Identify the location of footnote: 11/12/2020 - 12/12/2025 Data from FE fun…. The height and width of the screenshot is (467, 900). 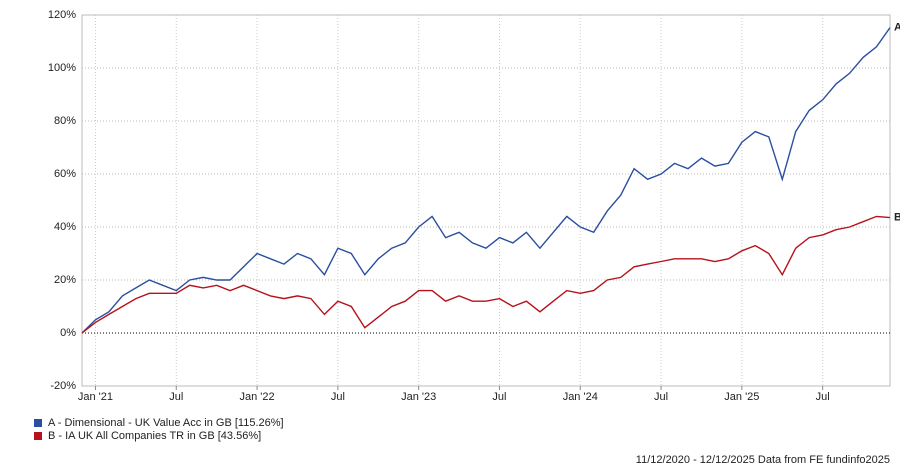
(763, 460).